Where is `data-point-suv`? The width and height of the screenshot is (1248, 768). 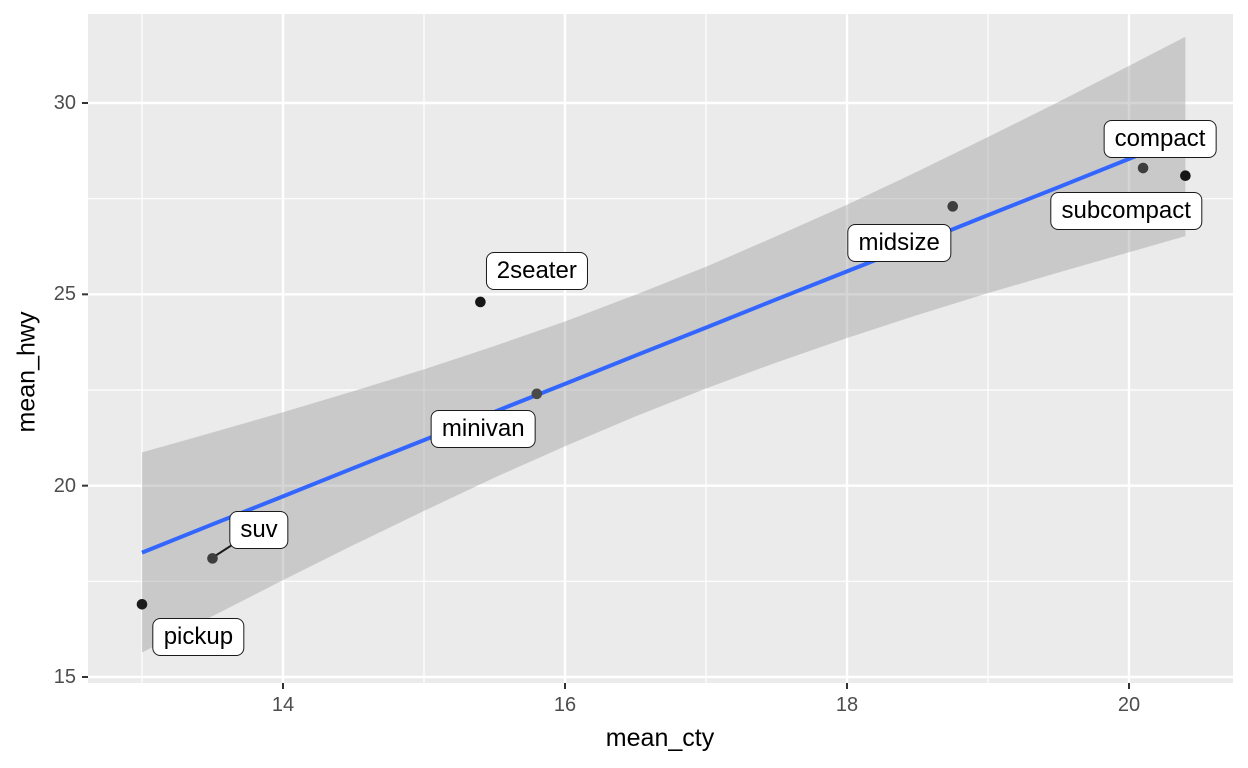
data-point-suv is located at coordinates (212, 558).